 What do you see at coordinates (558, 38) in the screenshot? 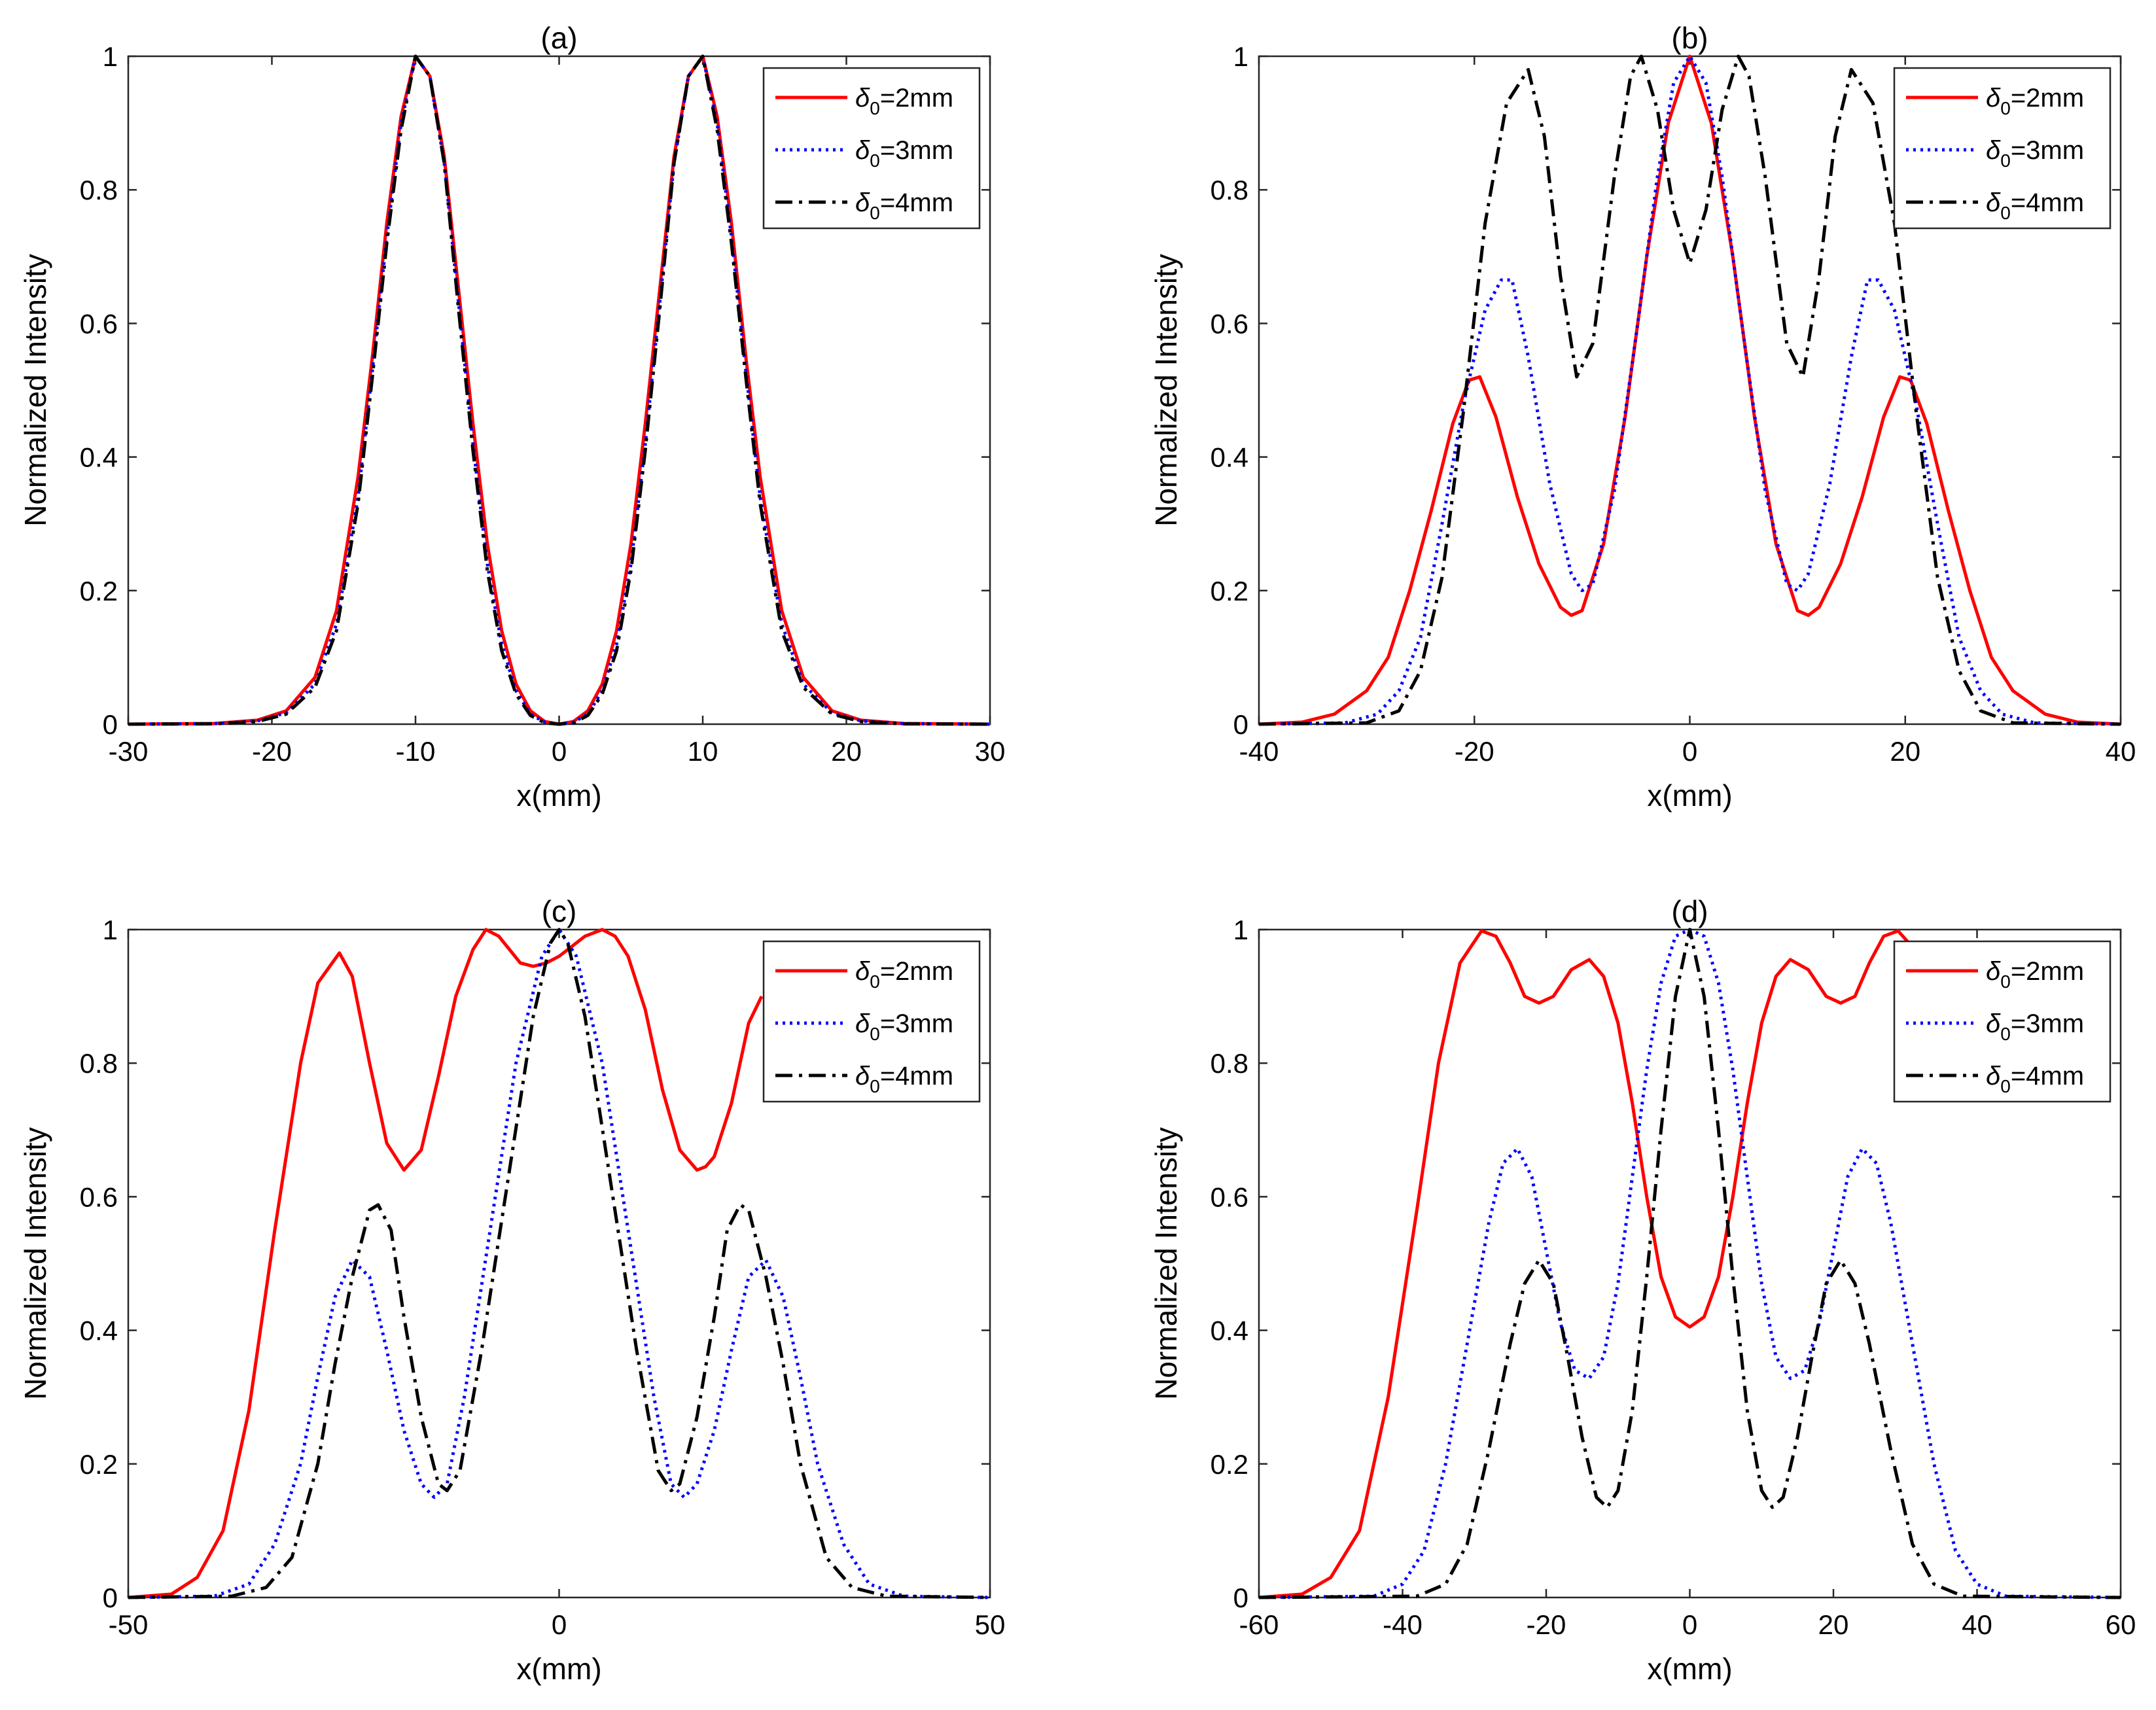
I see `chart-title: (a)` at bounding box center [558, 38].